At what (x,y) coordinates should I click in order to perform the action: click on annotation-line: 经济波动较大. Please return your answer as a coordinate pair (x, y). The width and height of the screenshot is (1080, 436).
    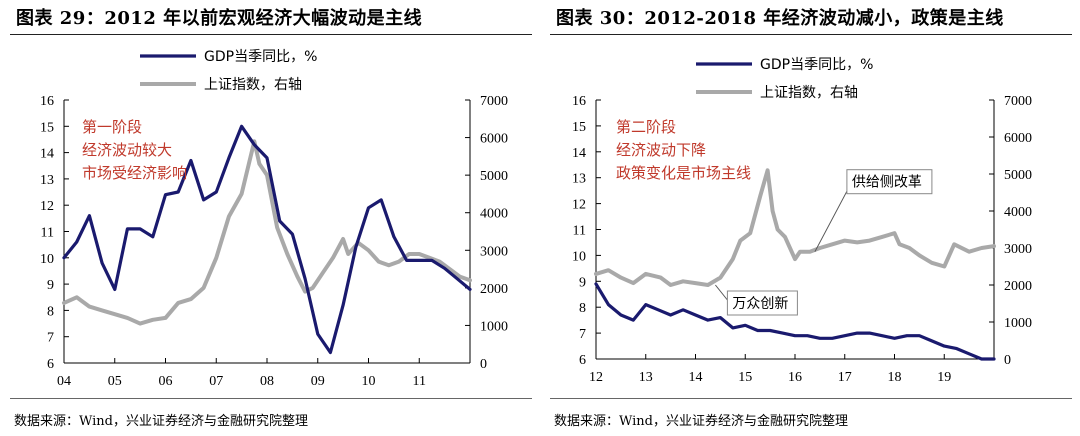
    Looking at the image, I should click on (127, 150).